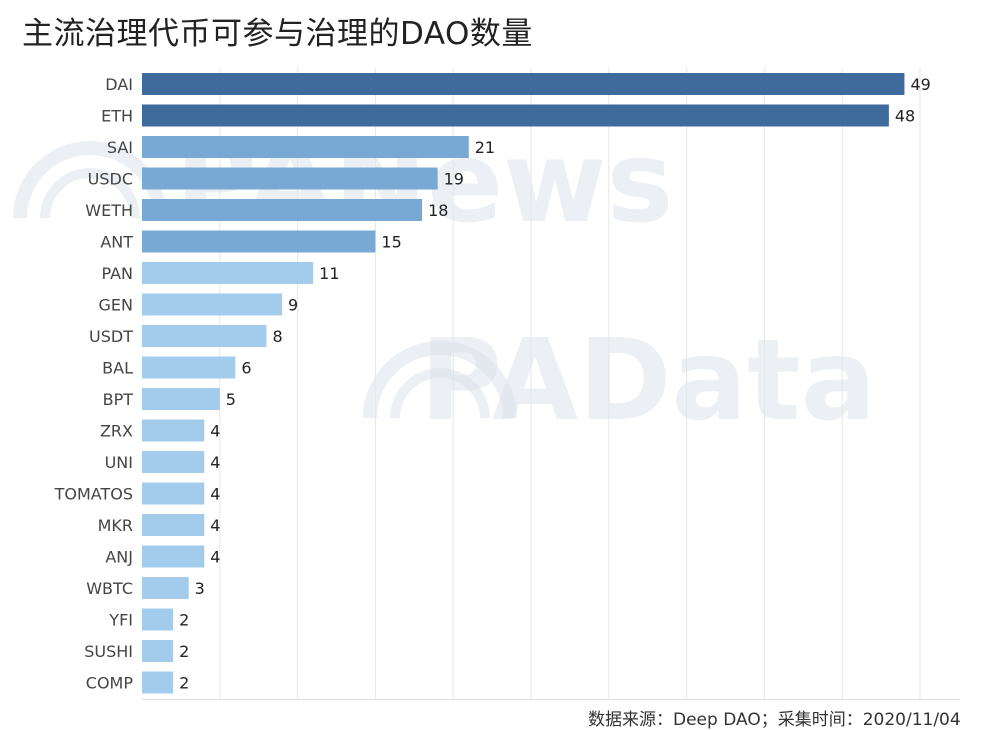 The height and width of the screenshot is (730, 1000). I want to click on category-label: ANJ, so click(119, 557).